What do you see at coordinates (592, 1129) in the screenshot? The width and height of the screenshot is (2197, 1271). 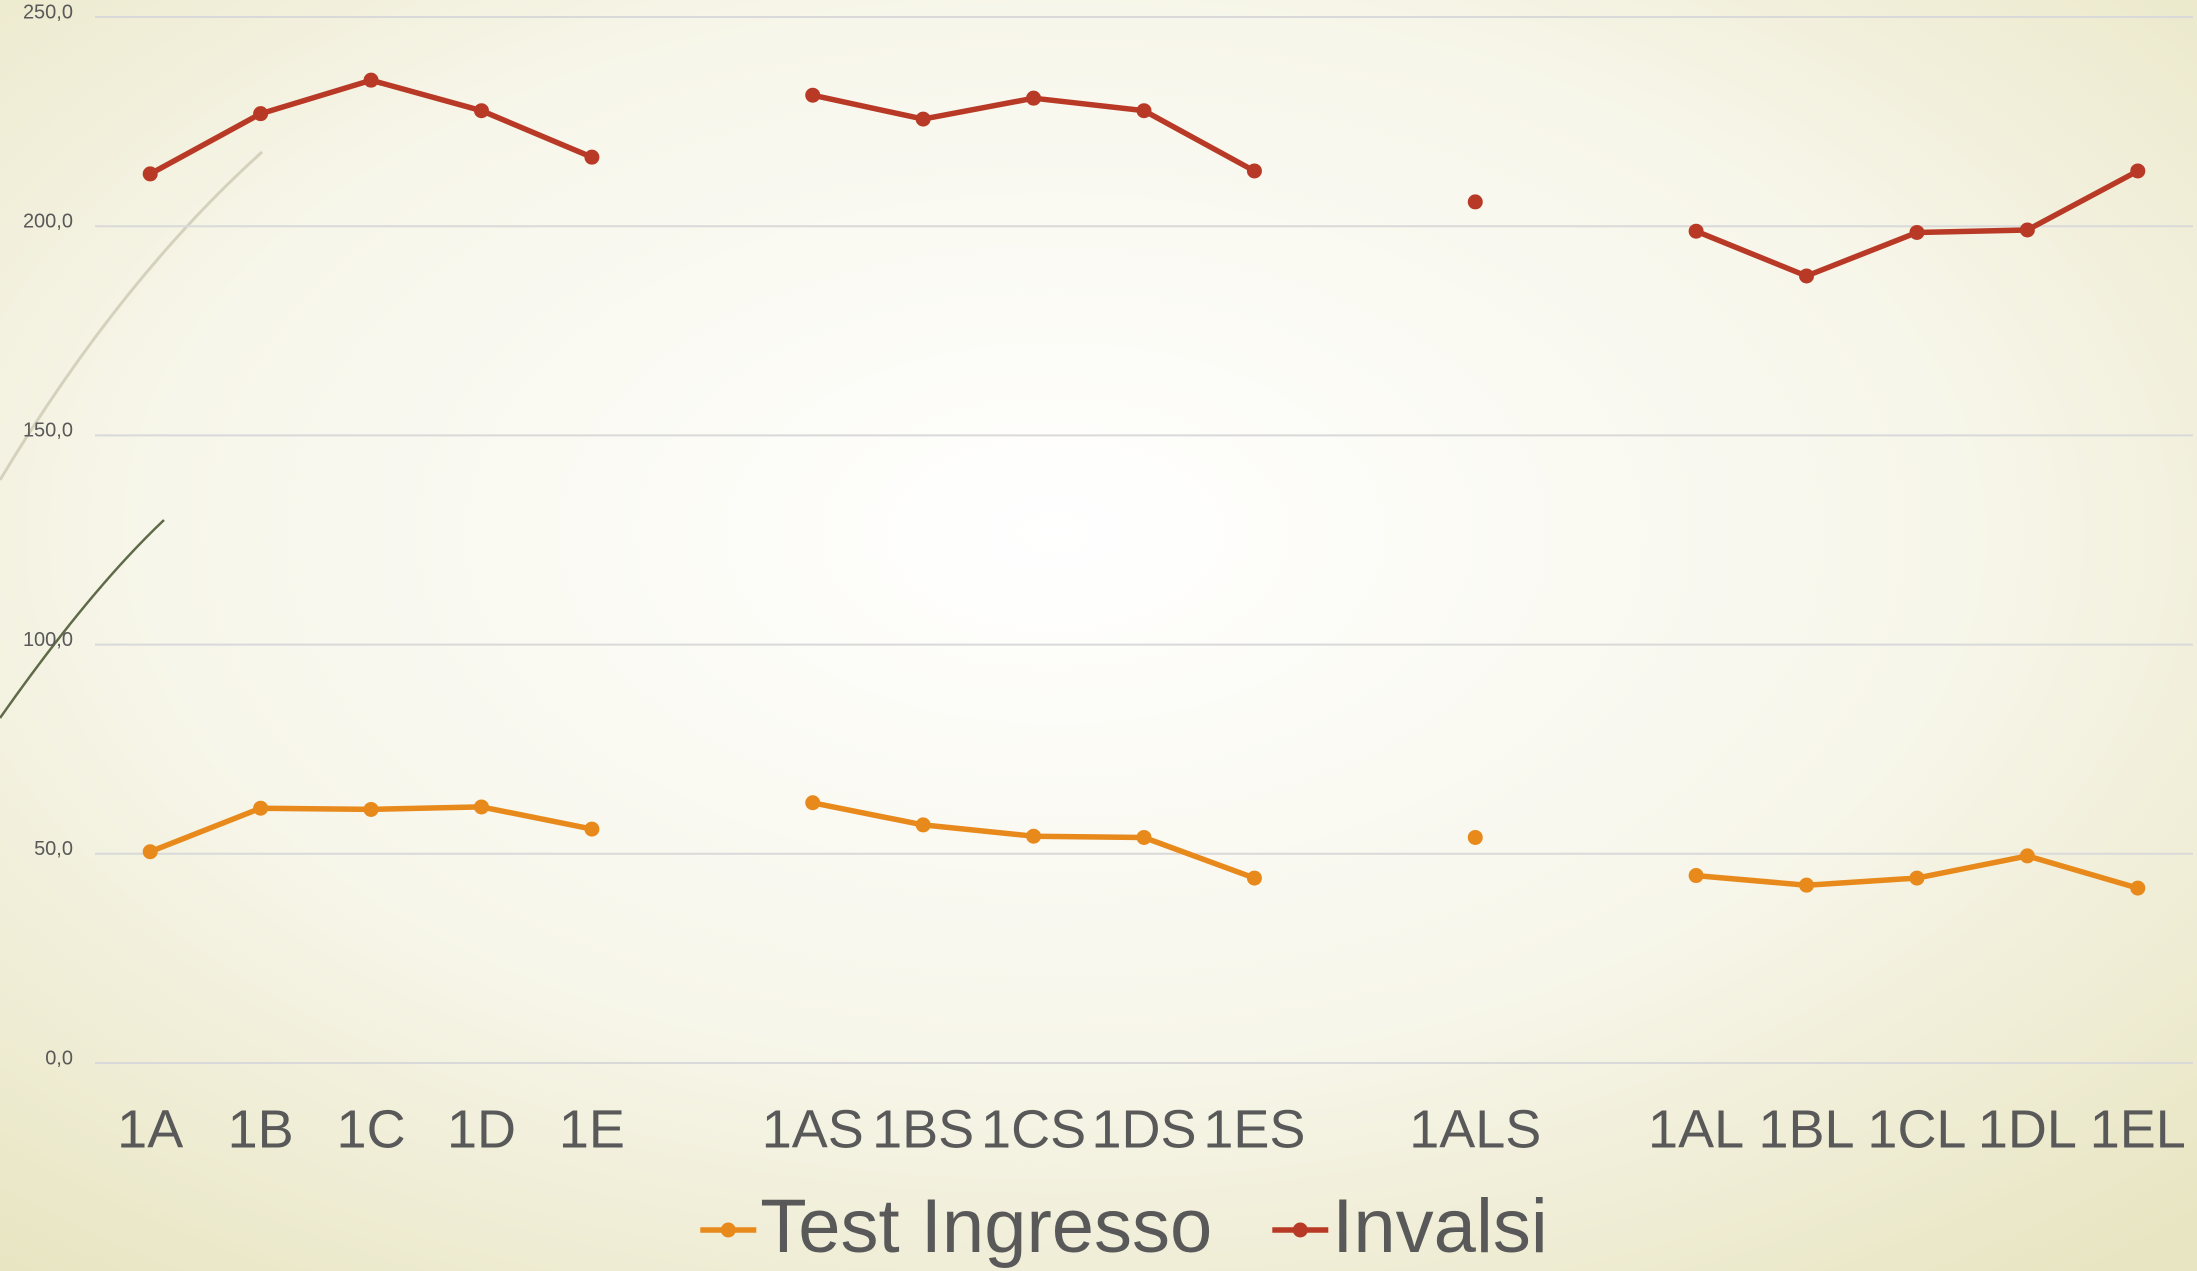 I see `x-tick-label: 1E` at bounding box center [592, 1129].